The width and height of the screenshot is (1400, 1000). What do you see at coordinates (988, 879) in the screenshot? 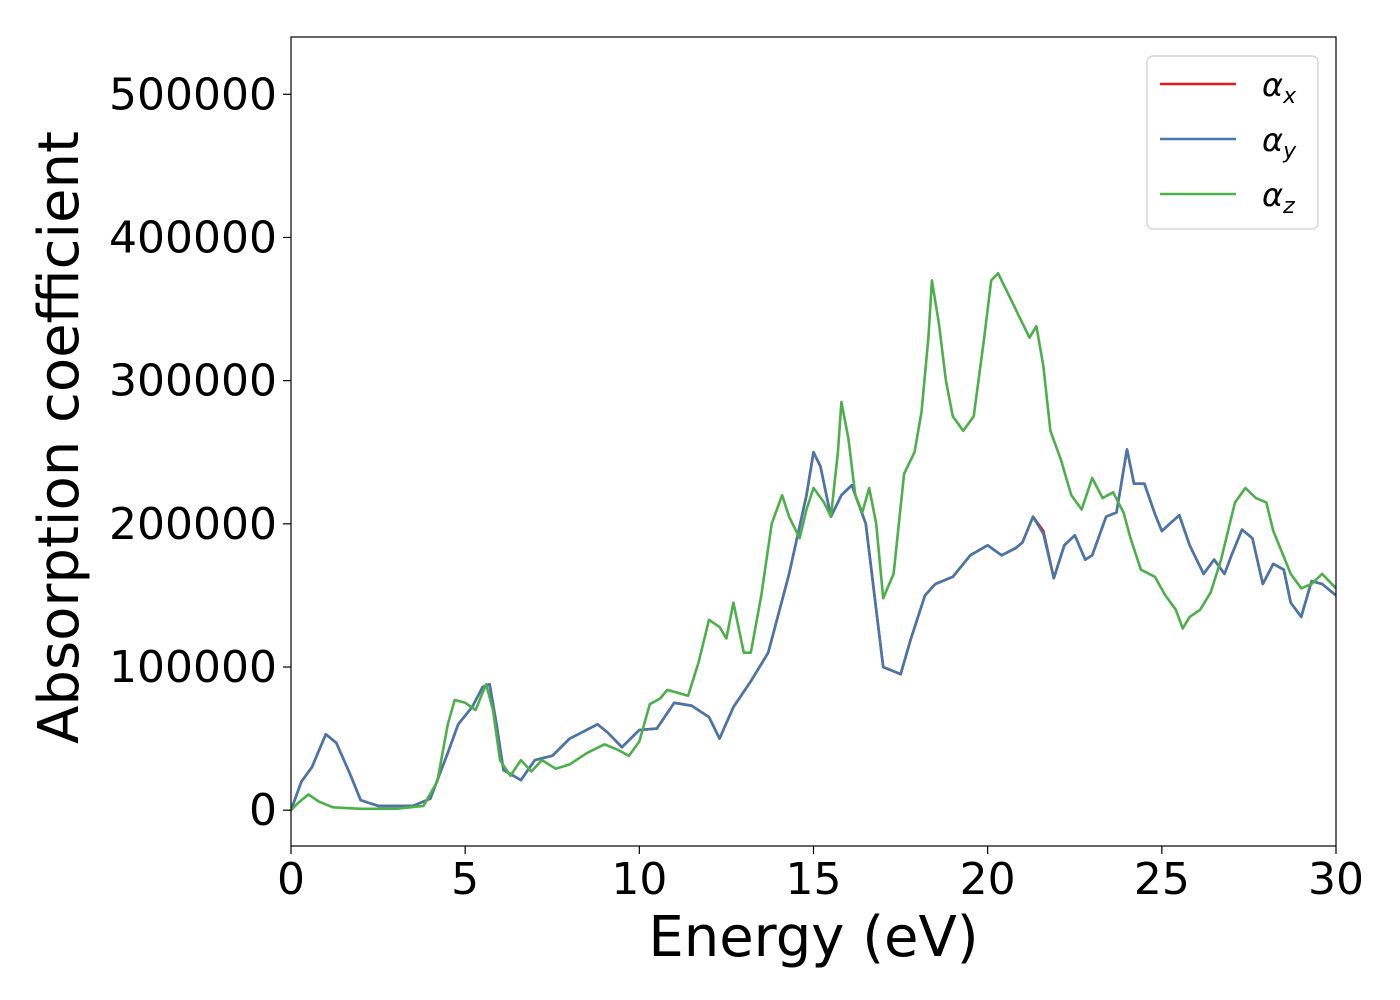
I see `x-tick-label: 20` at bounding box center [988, 879].